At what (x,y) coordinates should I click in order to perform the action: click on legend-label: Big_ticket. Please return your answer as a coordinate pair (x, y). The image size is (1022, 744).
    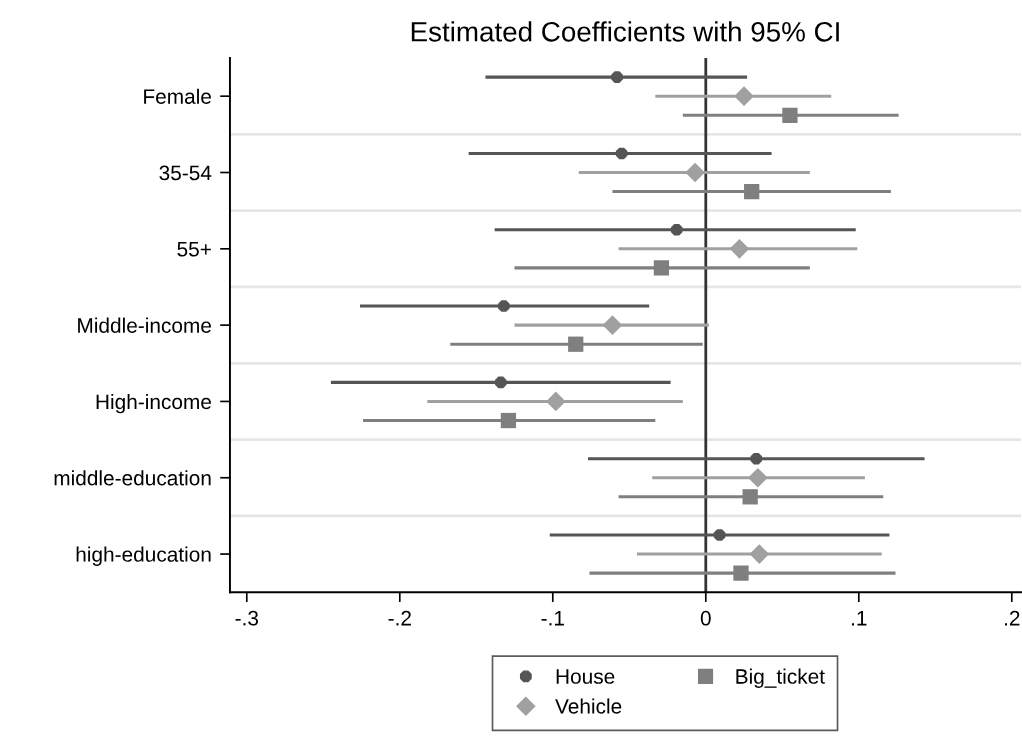
    Looking at the image, I should click on (780, 678).